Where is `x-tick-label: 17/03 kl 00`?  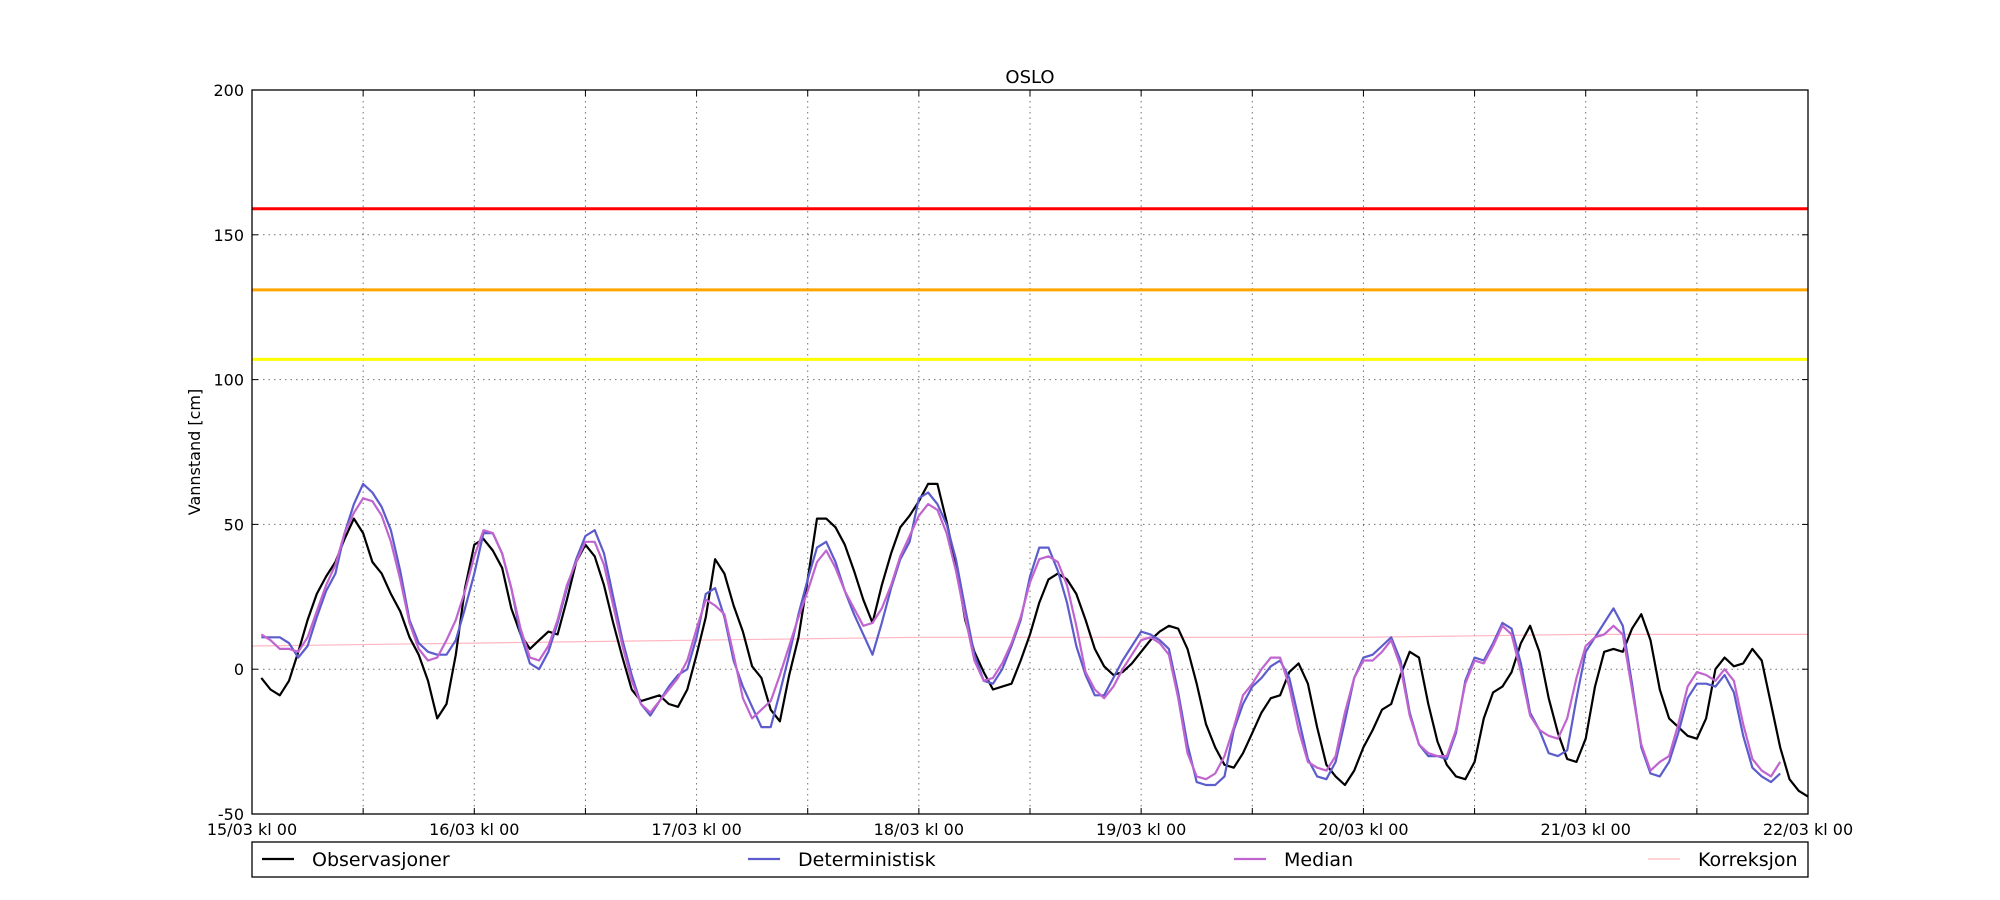 x-tick-label: 17/03 kl 00 is located at coordinates (696, 829).